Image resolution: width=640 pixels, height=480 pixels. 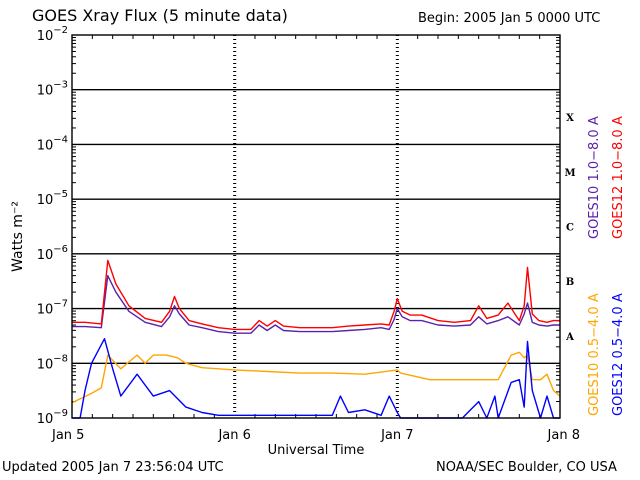 I want to click on flare-class-label: A, so click(x=569, y=337).